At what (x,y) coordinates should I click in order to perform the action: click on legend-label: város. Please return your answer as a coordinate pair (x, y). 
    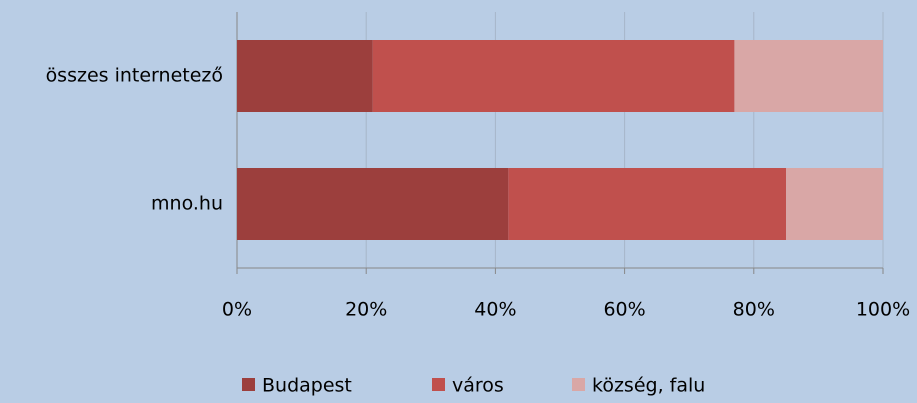
    Looking at the image, I should click on (478, 386).